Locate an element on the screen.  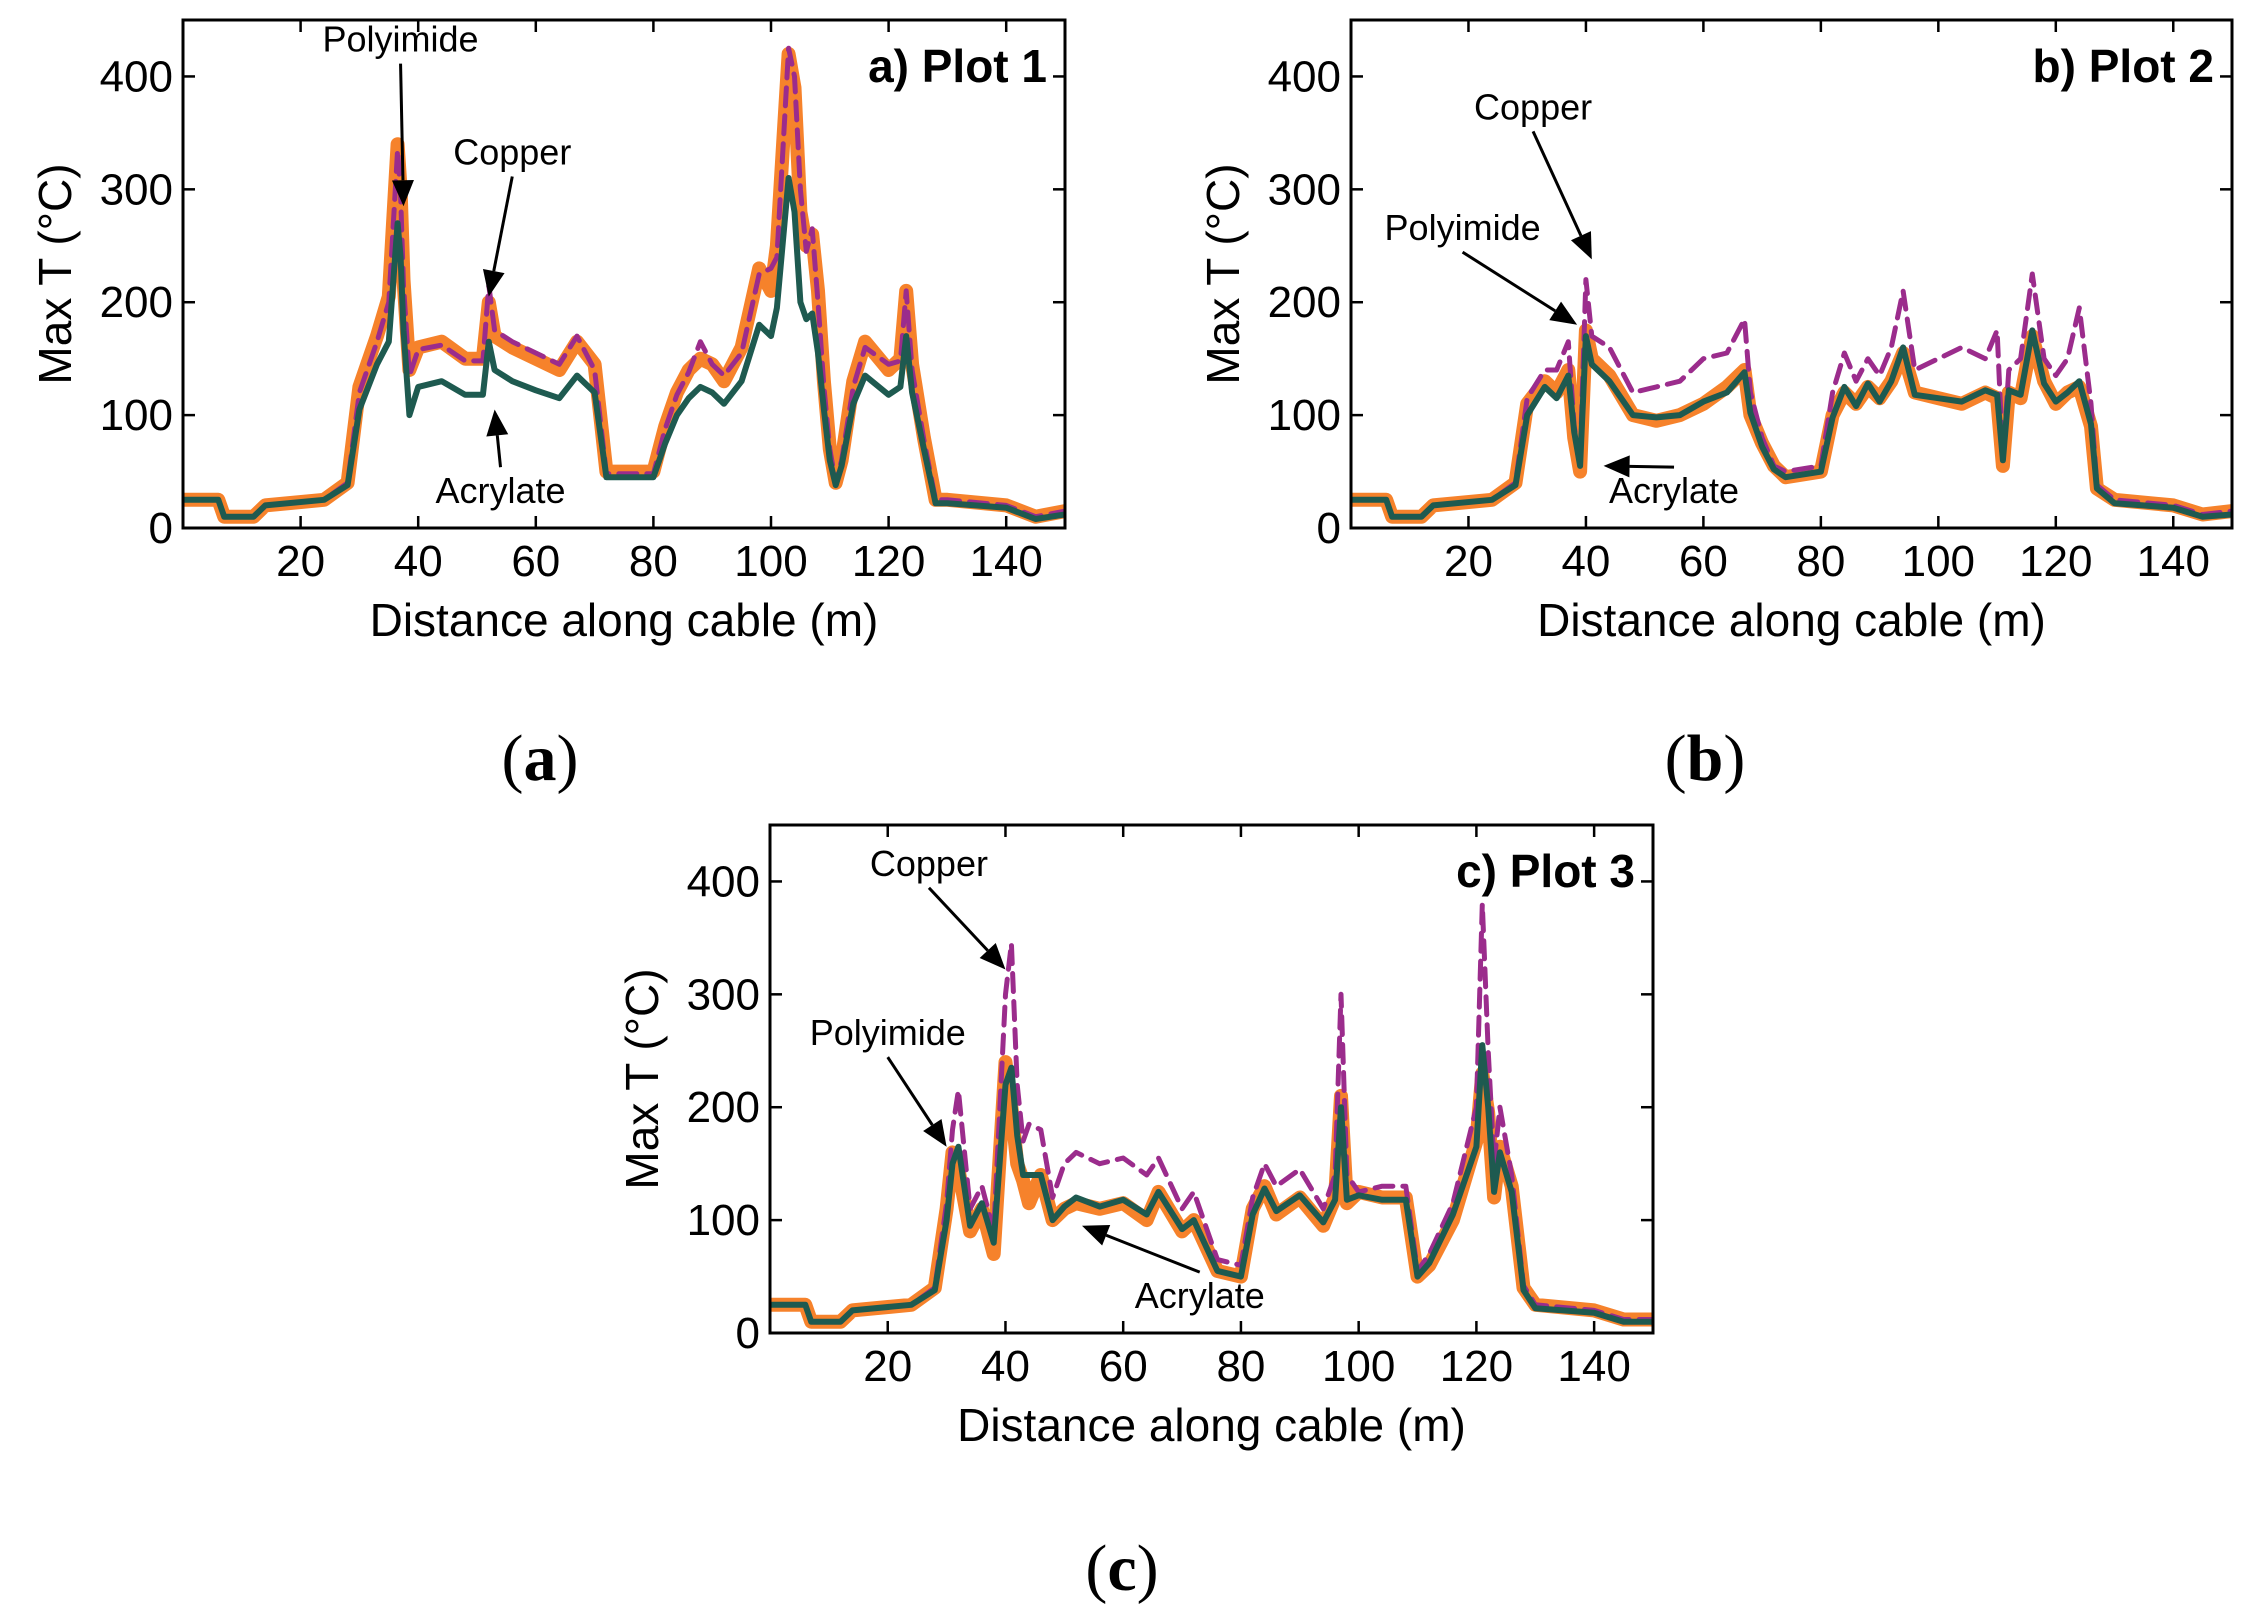
subfigure-label-c: (c) is located at coordinates (1121, 1568).